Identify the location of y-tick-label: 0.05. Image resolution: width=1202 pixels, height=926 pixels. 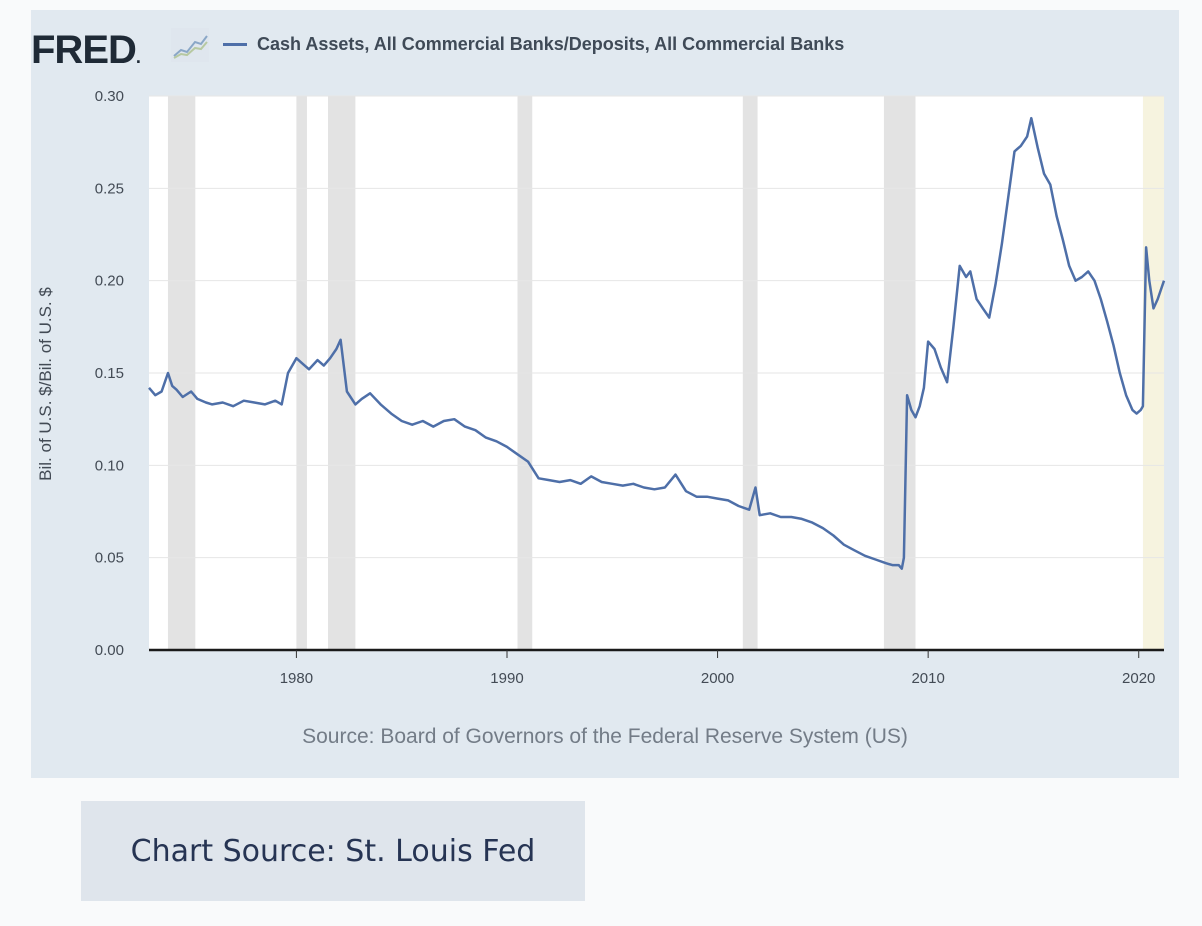
(109, 558).